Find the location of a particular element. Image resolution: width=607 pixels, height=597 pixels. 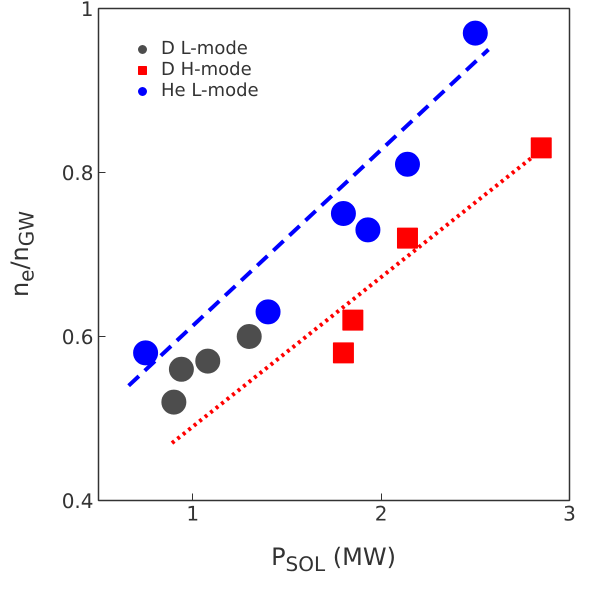

legend-label: He L-mode is located at coordinates (210, 90).